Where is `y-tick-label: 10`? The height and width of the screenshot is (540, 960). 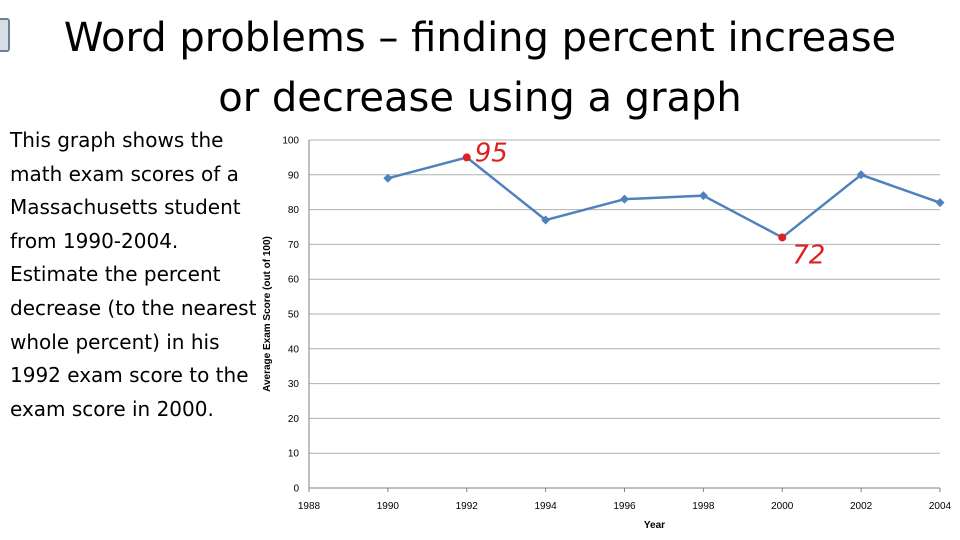 y-tick-label: 10 is located at coordinates (294, 454).